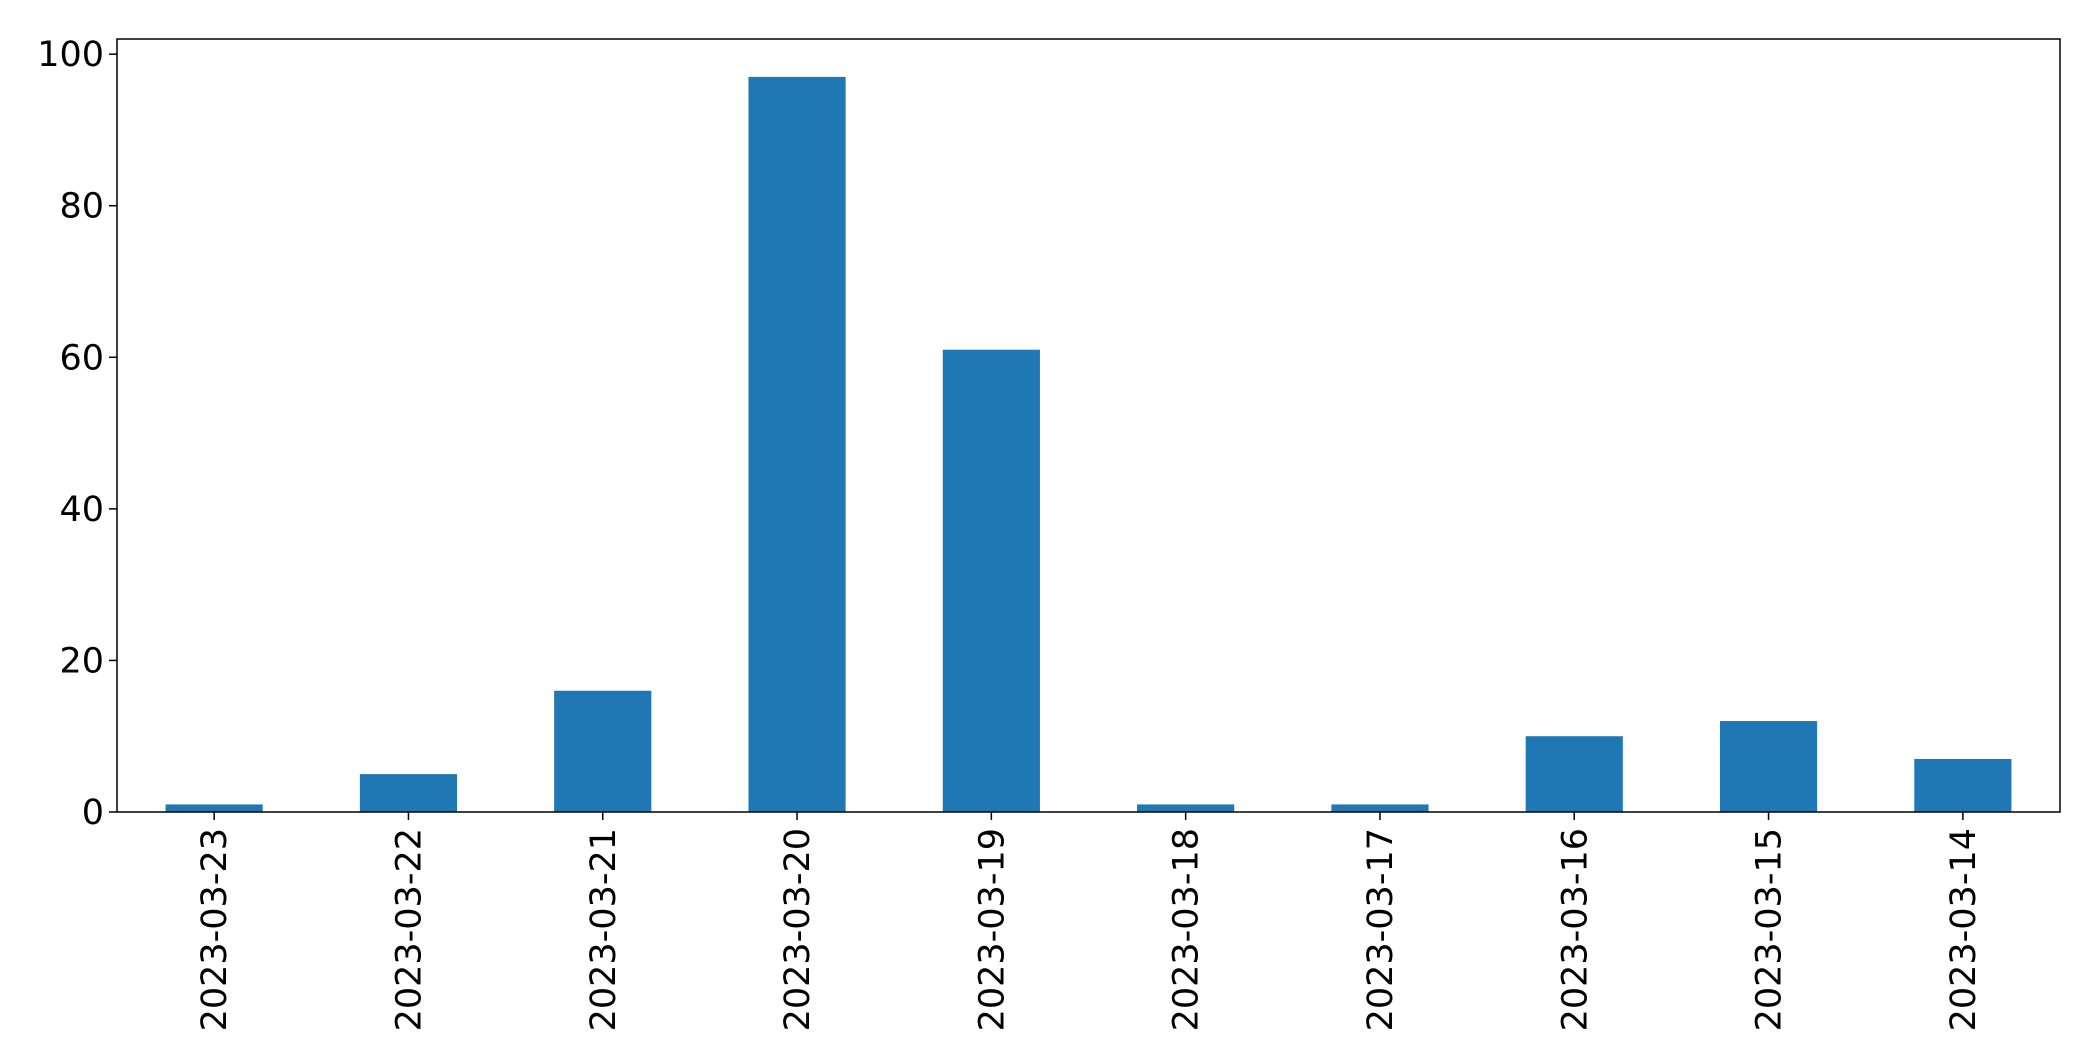  What do you see at coordinates (77, 434) in the screenshot?
I see `y-axis: 0 20 40 60 80 100` at bounding box center [77, 434].